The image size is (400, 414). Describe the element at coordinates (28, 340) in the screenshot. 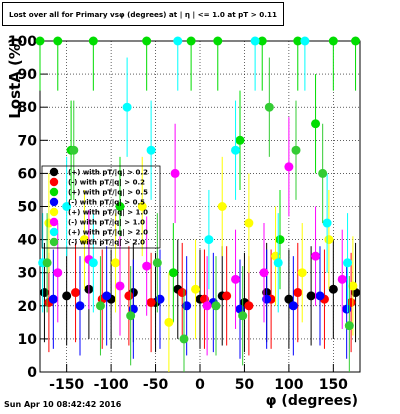

I see `y-tick-label: 10` at that location.